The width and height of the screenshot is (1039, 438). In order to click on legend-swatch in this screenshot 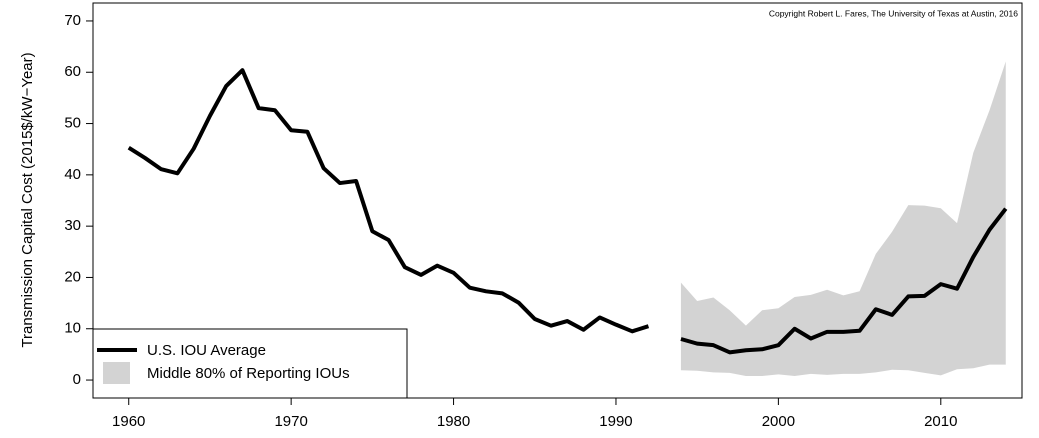, I will do `click(116, 373)`.